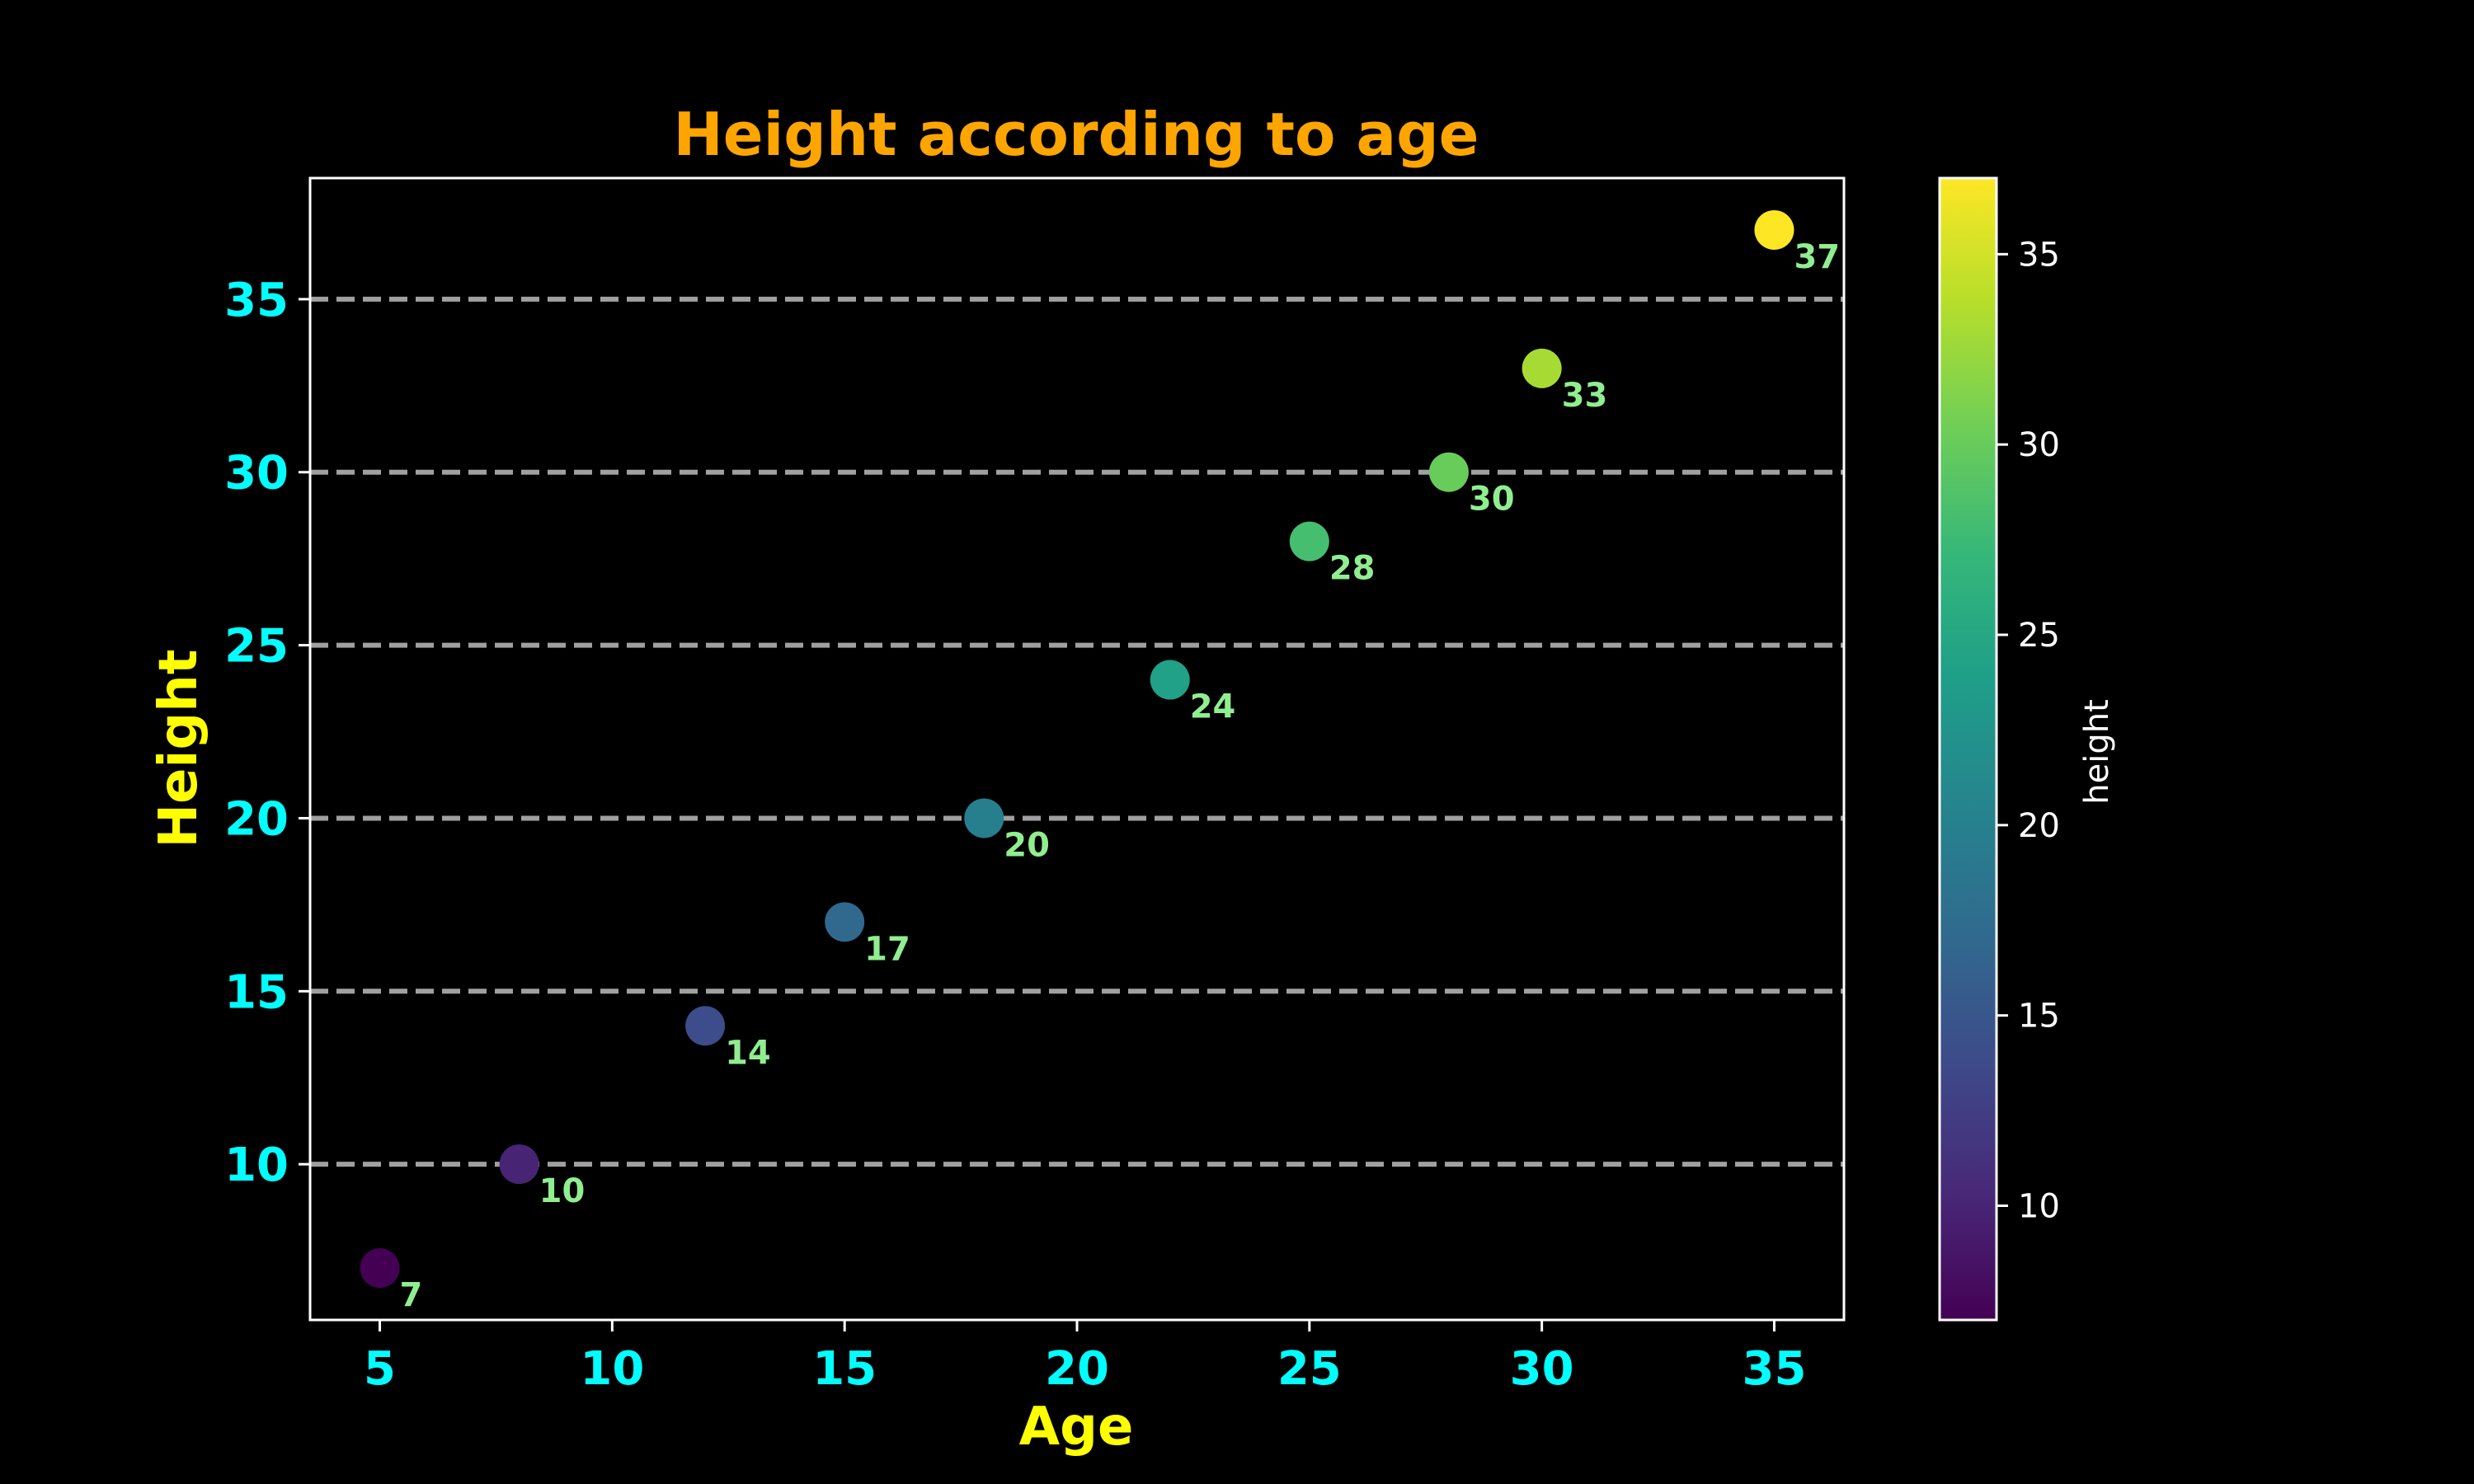 The height and width of the screenshot is (1484, 2474). I want to click on y-axis: 10 15 20 25 30 35, so click(267, 733).